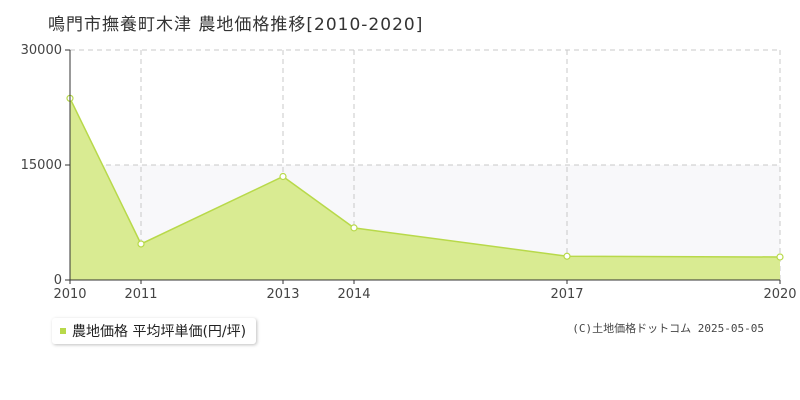  Describe the element at coordinates (236, 25) in the screenshot. I see `chart-title: 鳴門市撫養町木津 農地価格推移[2010-2020]` at that location.